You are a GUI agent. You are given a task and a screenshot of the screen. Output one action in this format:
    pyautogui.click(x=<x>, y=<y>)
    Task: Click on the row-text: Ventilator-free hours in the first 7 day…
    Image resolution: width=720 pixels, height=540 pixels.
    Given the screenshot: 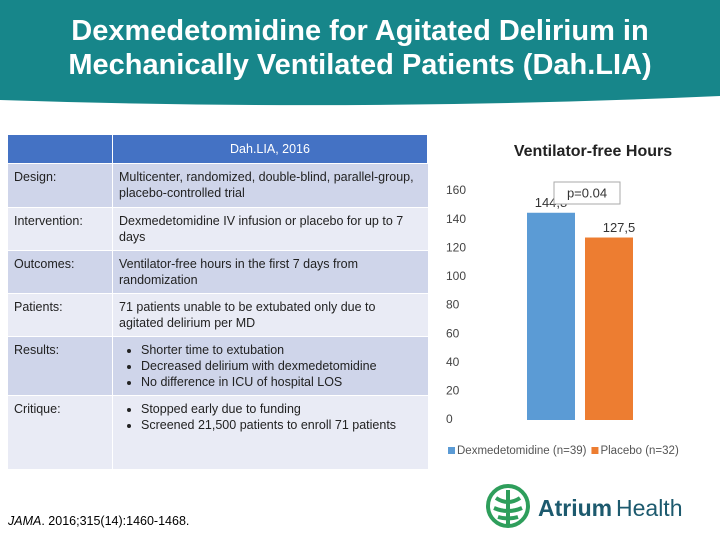 What is the action you would take?
    pyautogui.click(x=238, y=272)
    